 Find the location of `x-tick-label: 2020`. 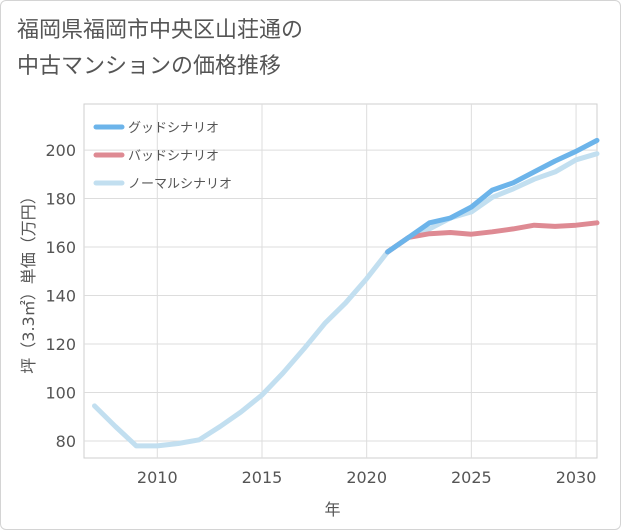

x-tick-label: 2020 is located at coordinates (366, 477).